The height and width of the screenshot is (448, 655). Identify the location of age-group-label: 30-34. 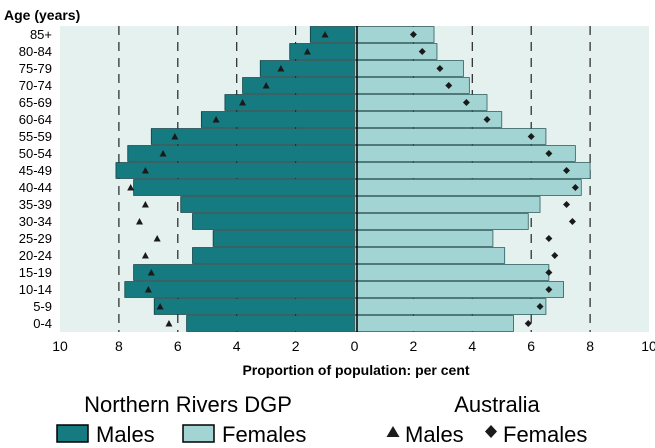
(35, 221).